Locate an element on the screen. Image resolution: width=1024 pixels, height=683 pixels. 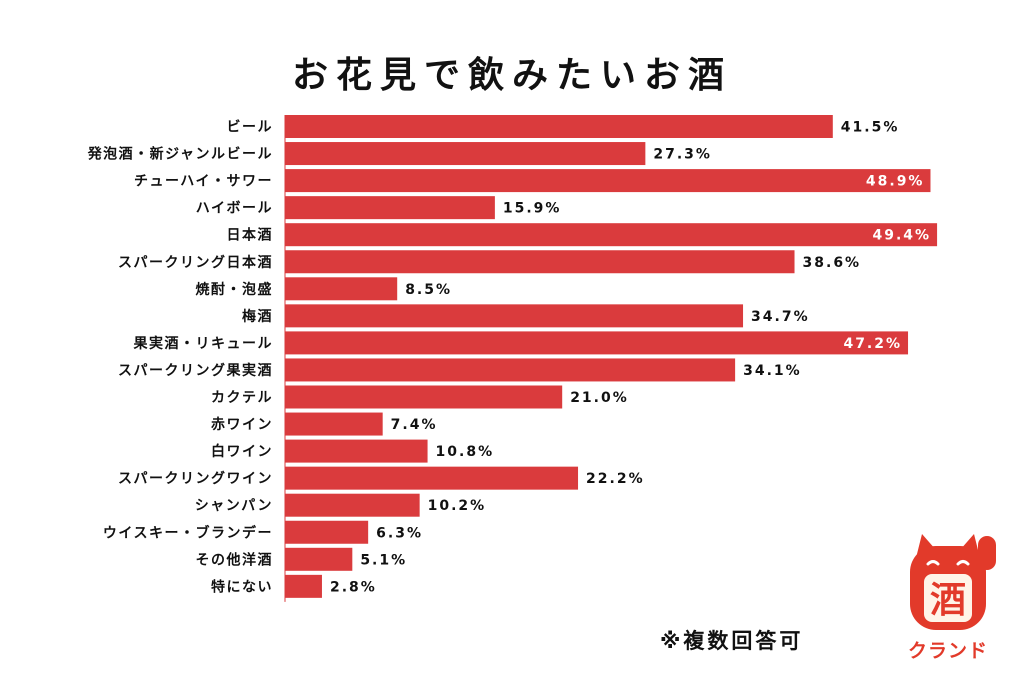
value-label: 22.2% is located at coordinates (615, 479).